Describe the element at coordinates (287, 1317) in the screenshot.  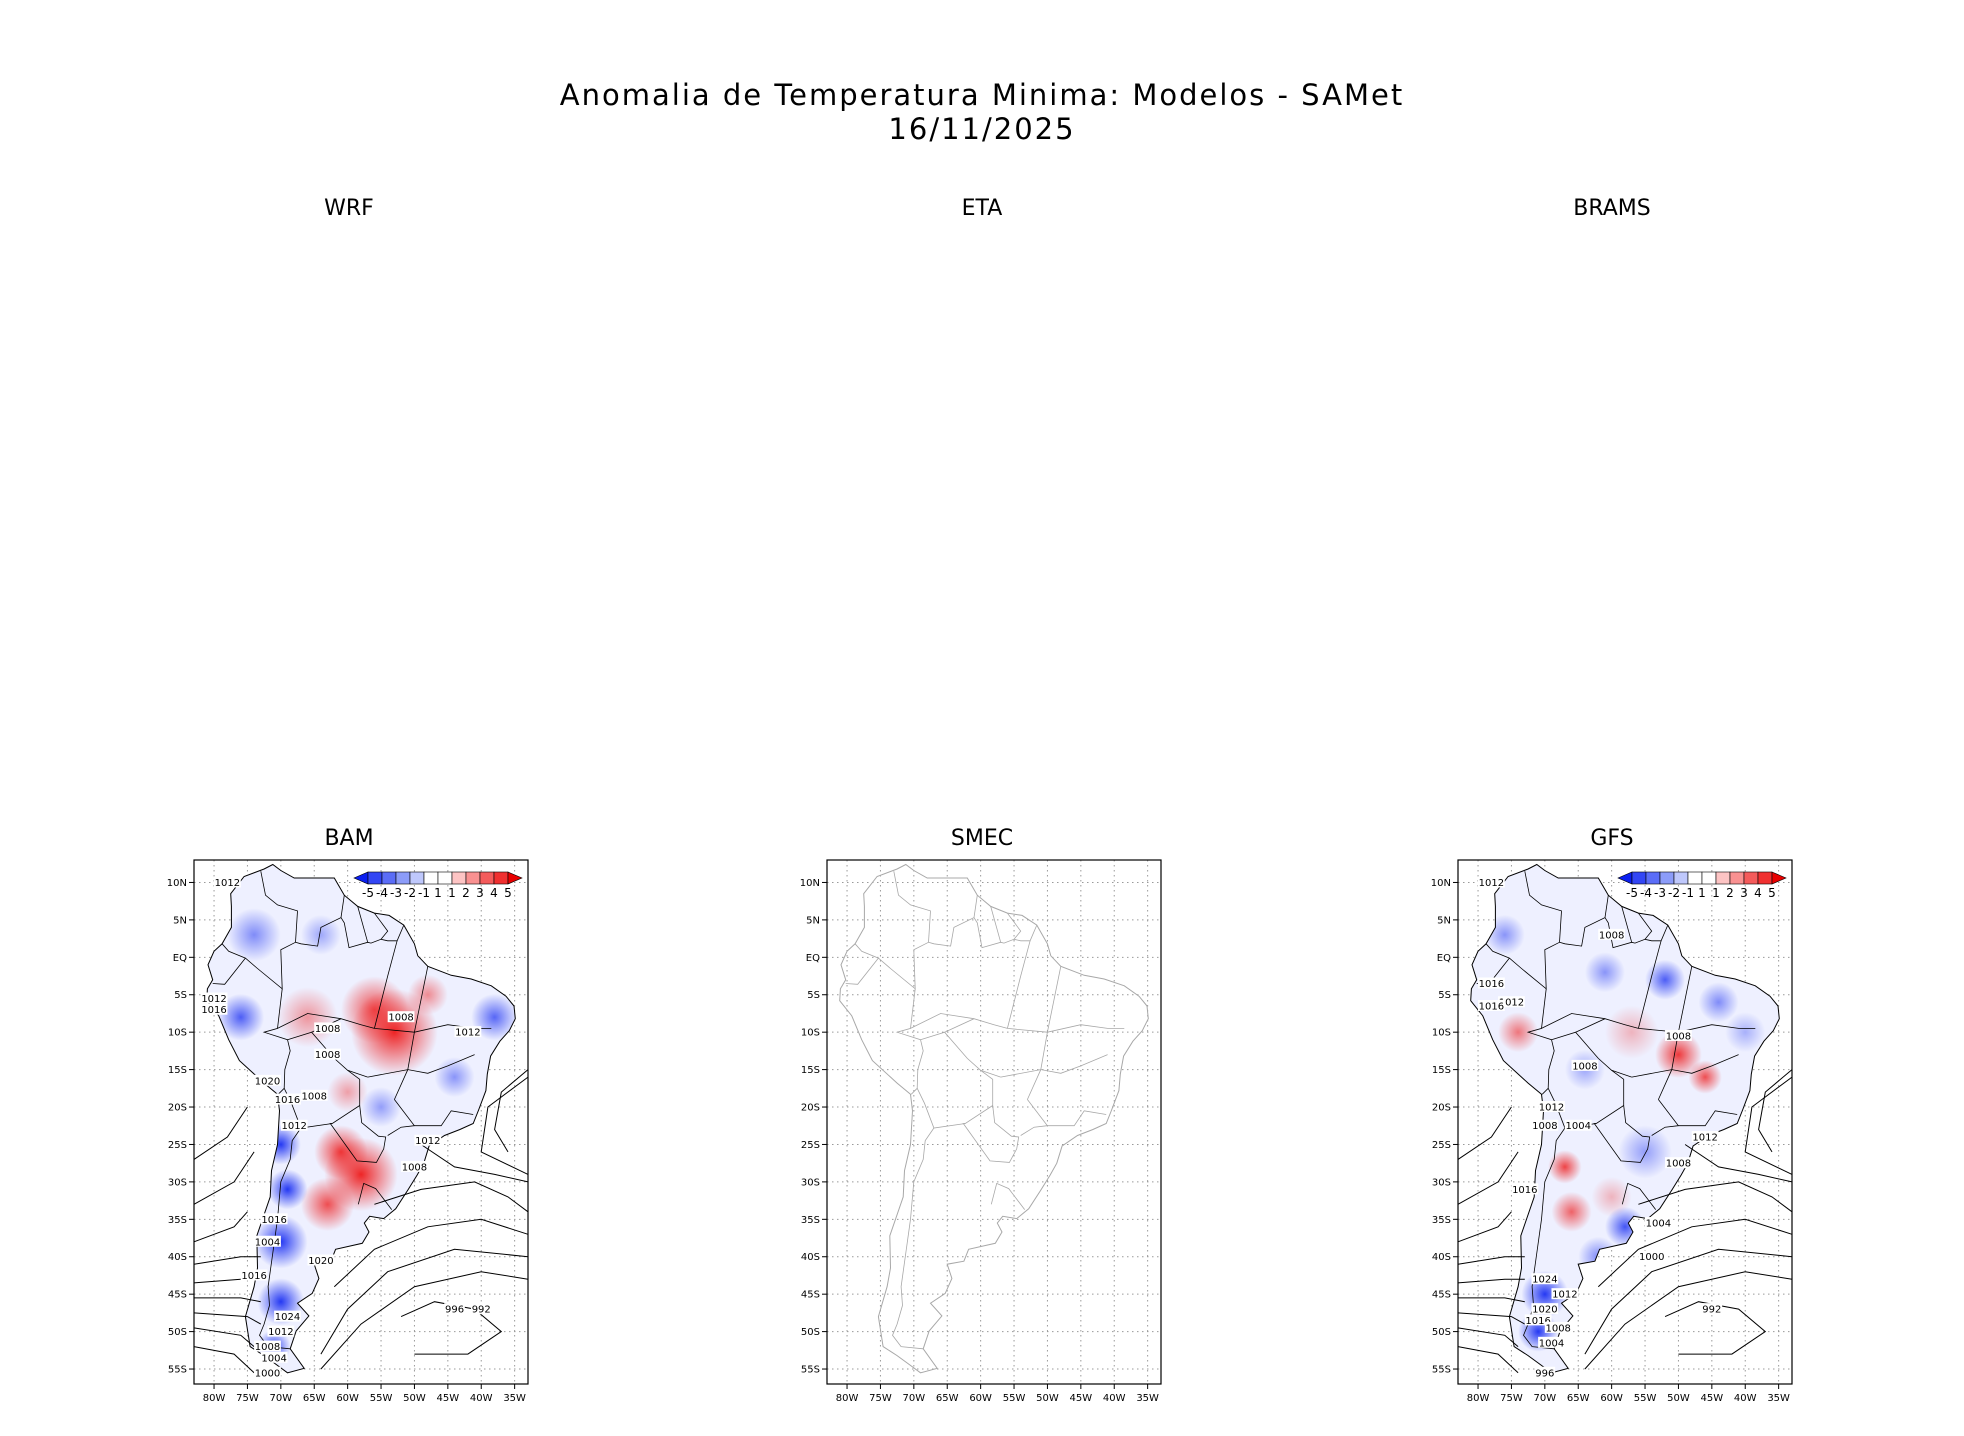
I see `isobar-label: 1024` at that location.